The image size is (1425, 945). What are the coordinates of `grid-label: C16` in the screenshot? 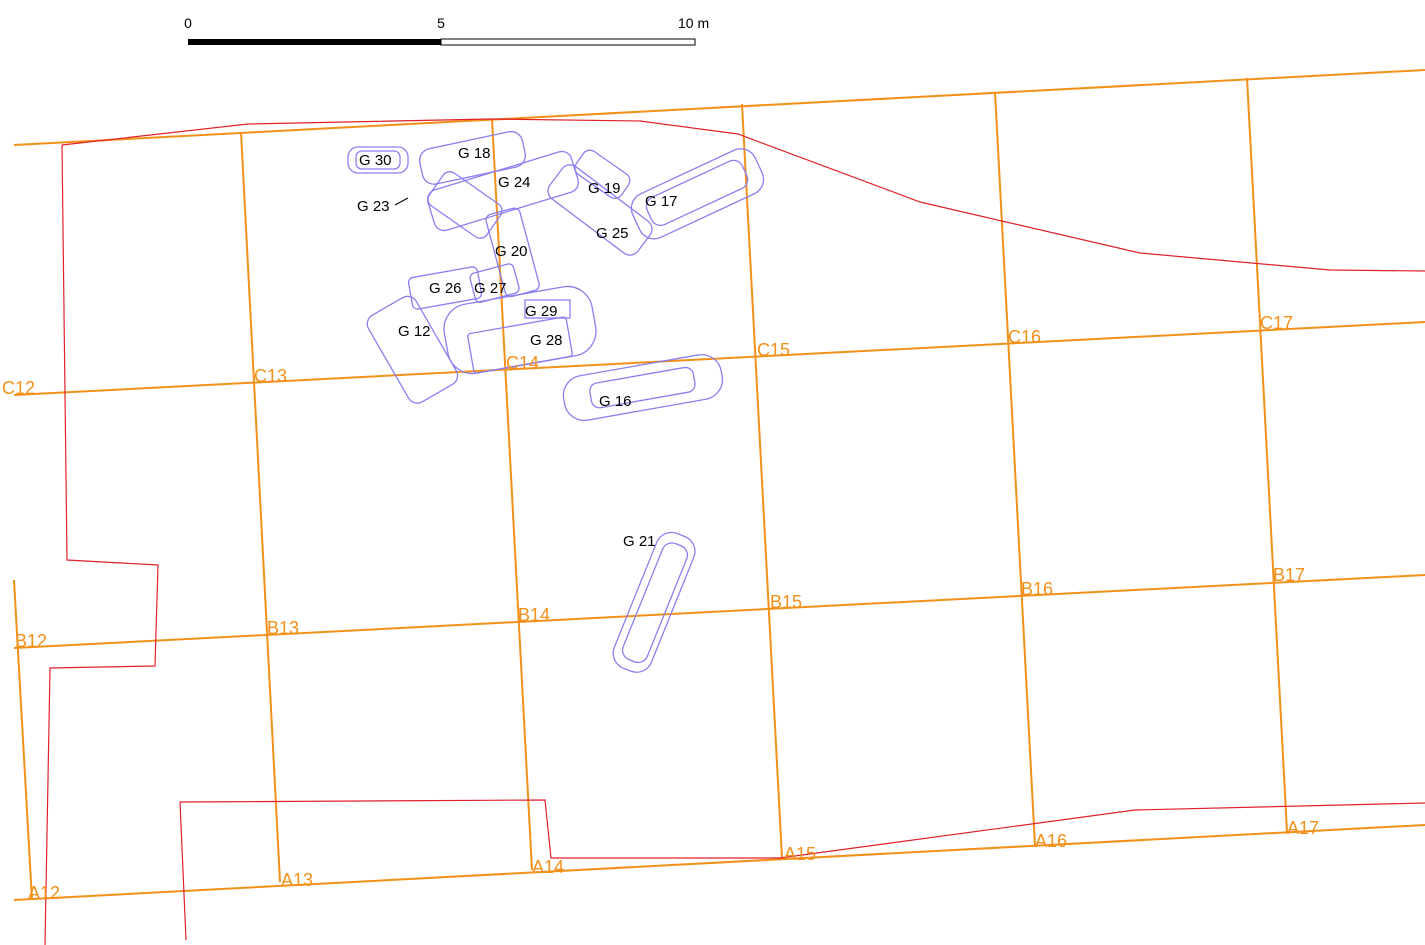 It's located at (1024, 337).